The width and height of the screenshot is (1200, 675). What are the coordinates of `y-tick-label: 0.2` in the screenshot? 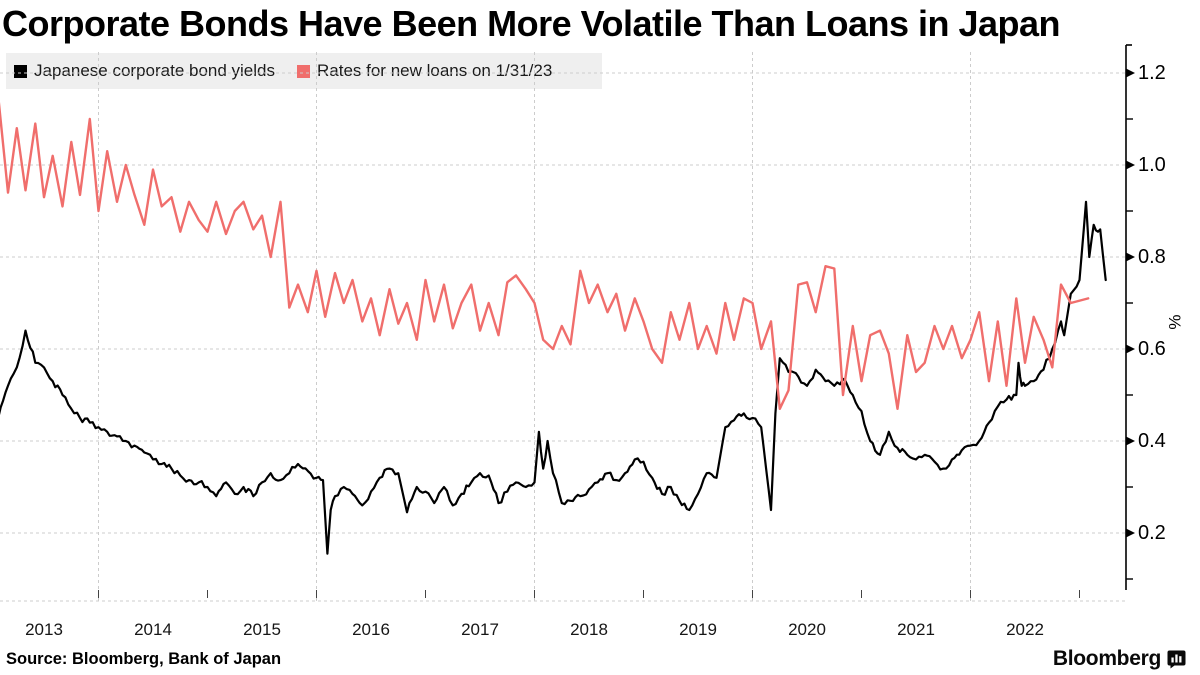 It's located at (1152, 533).